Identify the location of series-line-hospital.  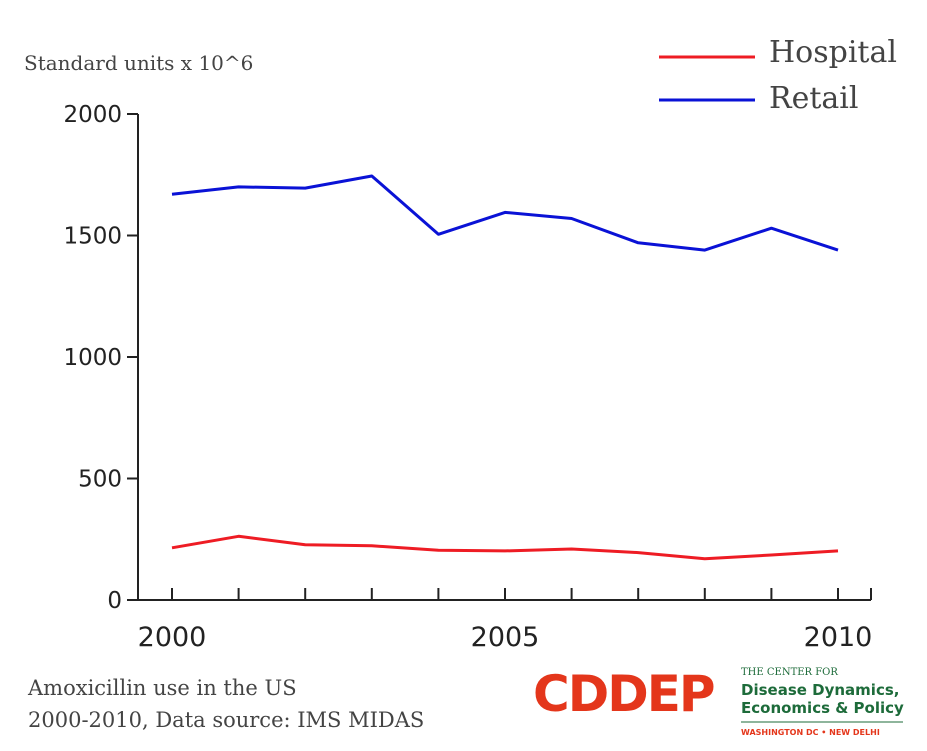
(505, 547).